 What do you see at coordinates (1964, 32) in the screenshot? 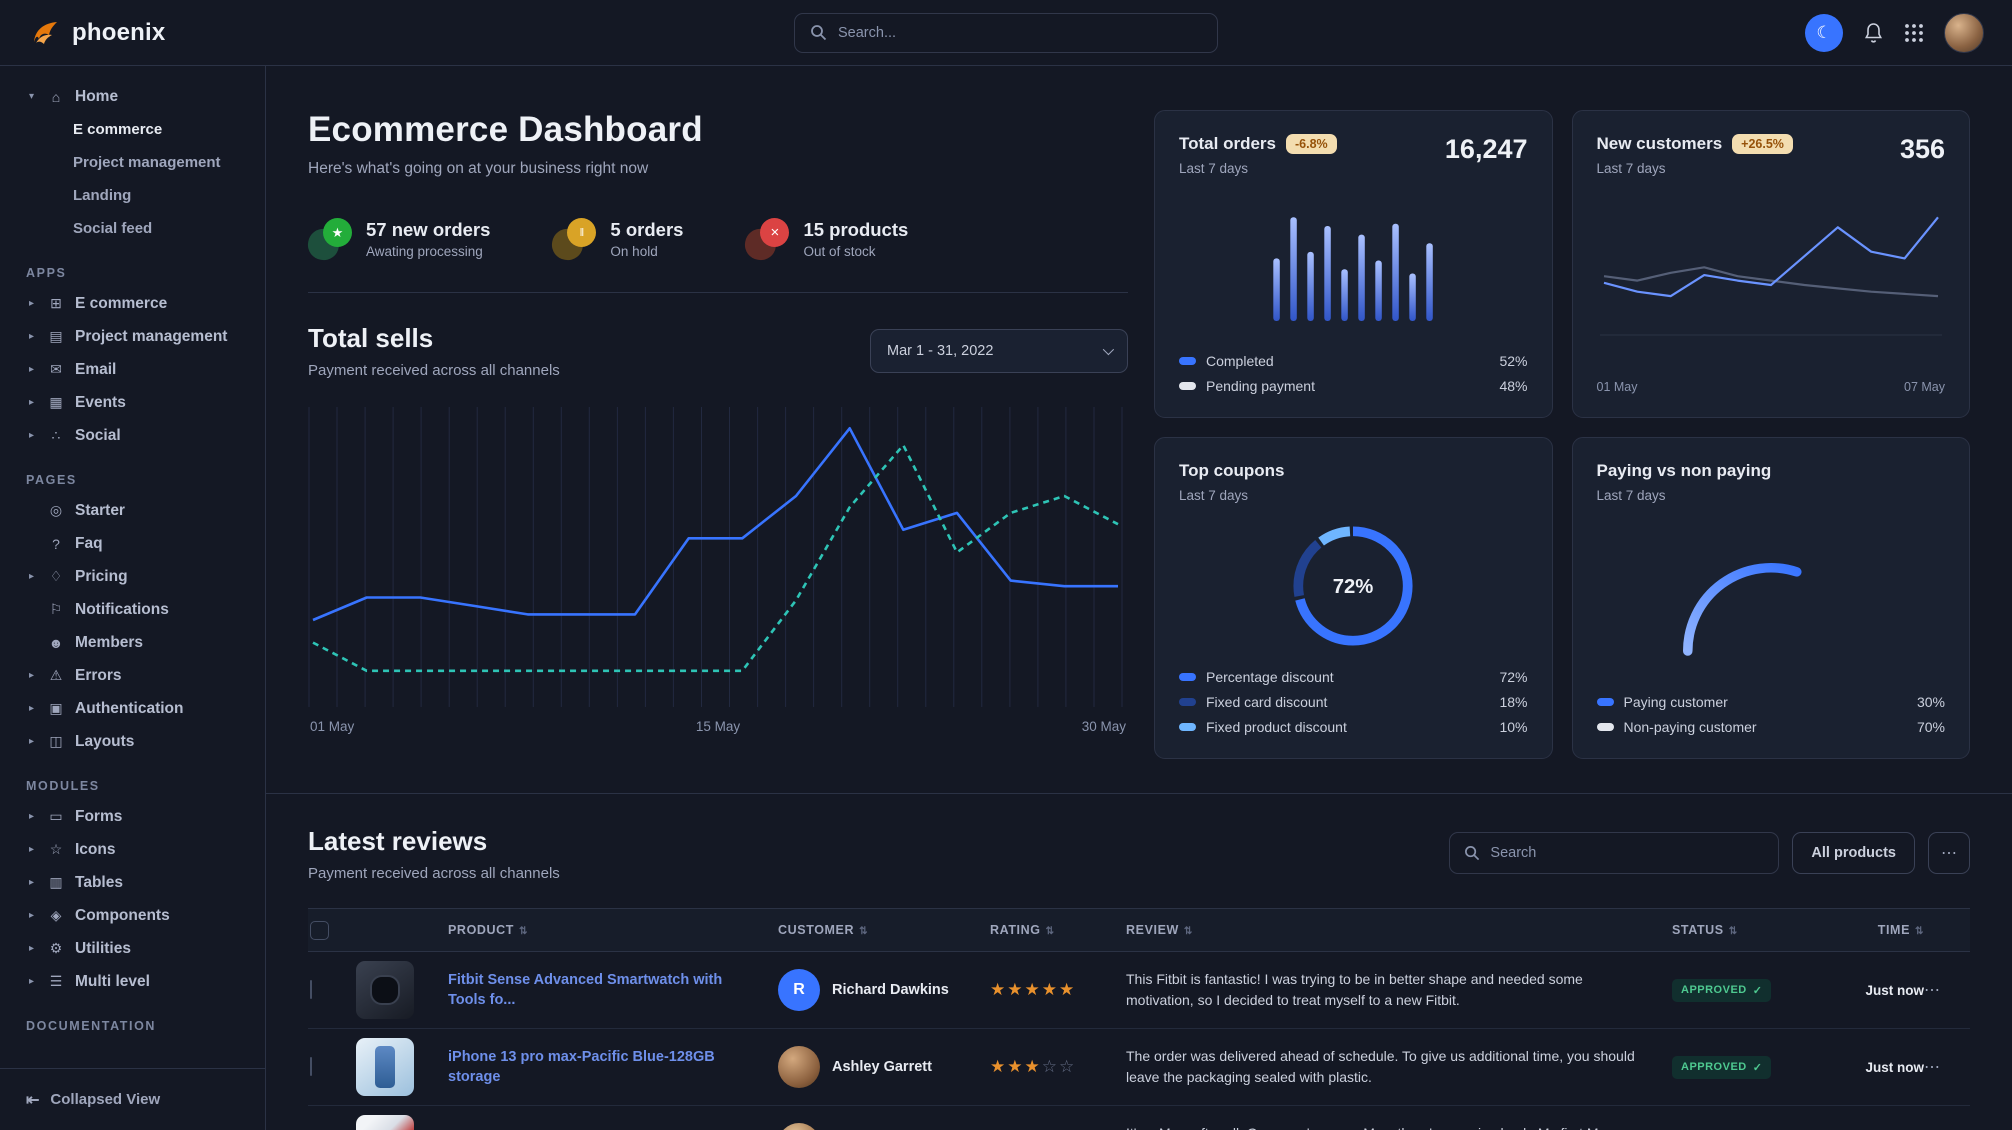
I see `profile-avatar` at bounding box center [1964, 32].